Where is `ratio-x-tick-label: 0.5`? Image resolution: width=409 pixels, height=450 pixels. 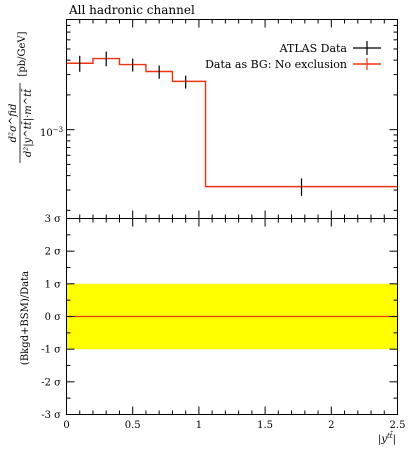 ratio-x-tick-label: 0.5 is located at coordinates (133, 425).